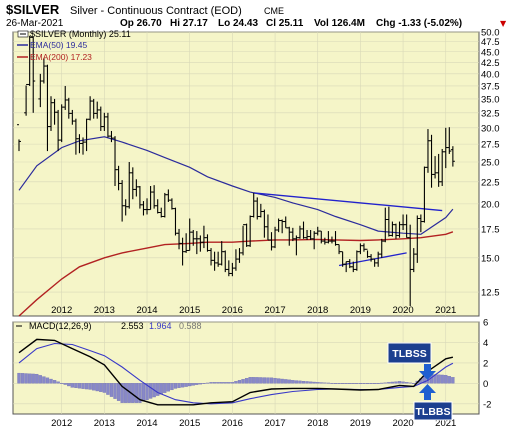  Describe the element at coordinates (274, 11) in the screenshot. I see `chart-exchange: CME` at that location.